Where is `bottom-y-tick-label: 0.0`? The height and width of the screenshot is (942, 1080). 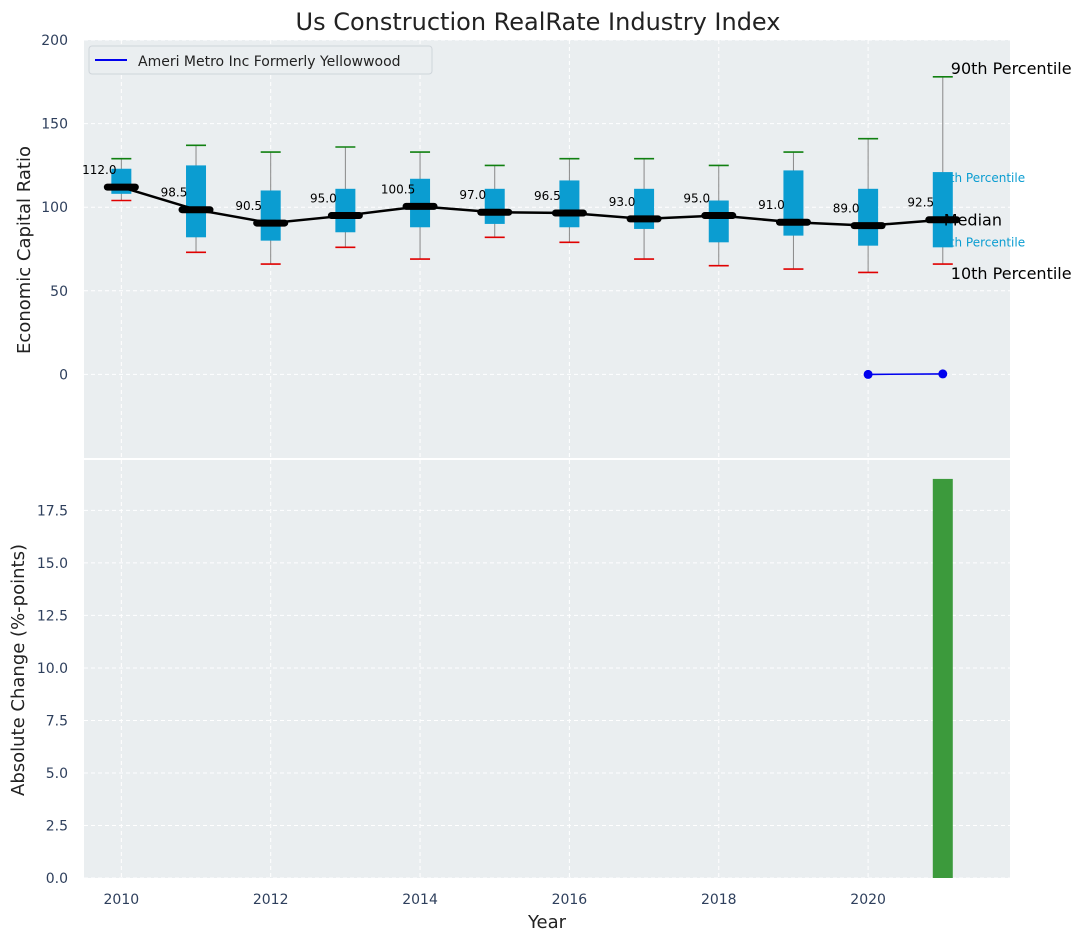
bottom-y-tick-label: 0.0 is located at coordinates (57, 879).